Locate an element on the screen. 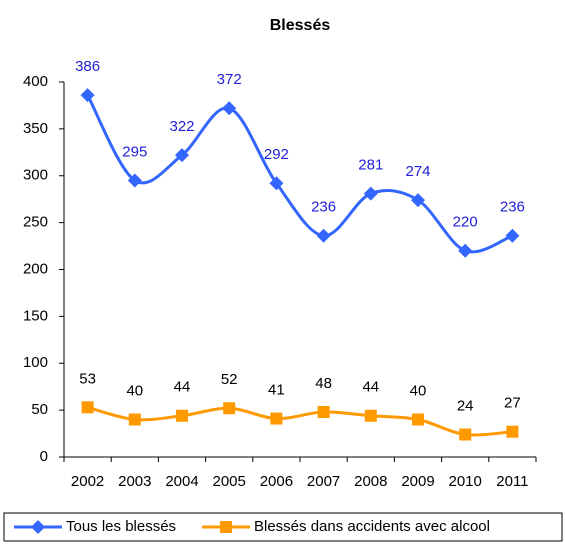  y-tick-label: 50 is located at coordinates (39, 409).